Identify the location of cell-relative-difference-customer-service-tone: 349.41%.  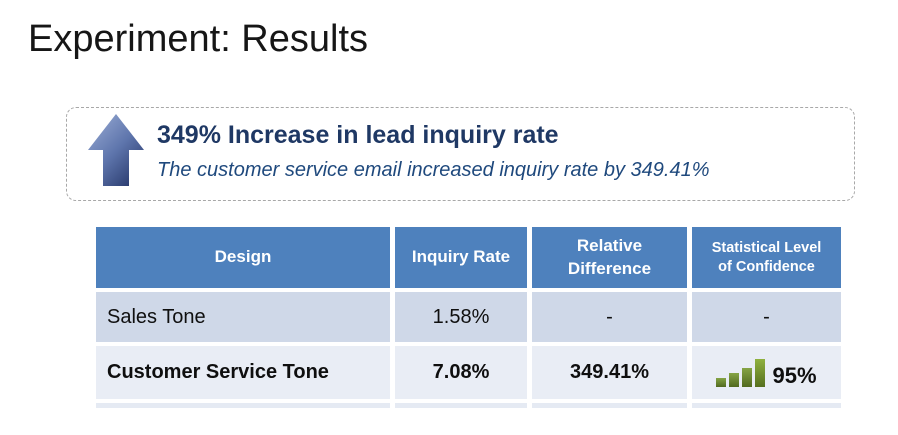
(609, 372).